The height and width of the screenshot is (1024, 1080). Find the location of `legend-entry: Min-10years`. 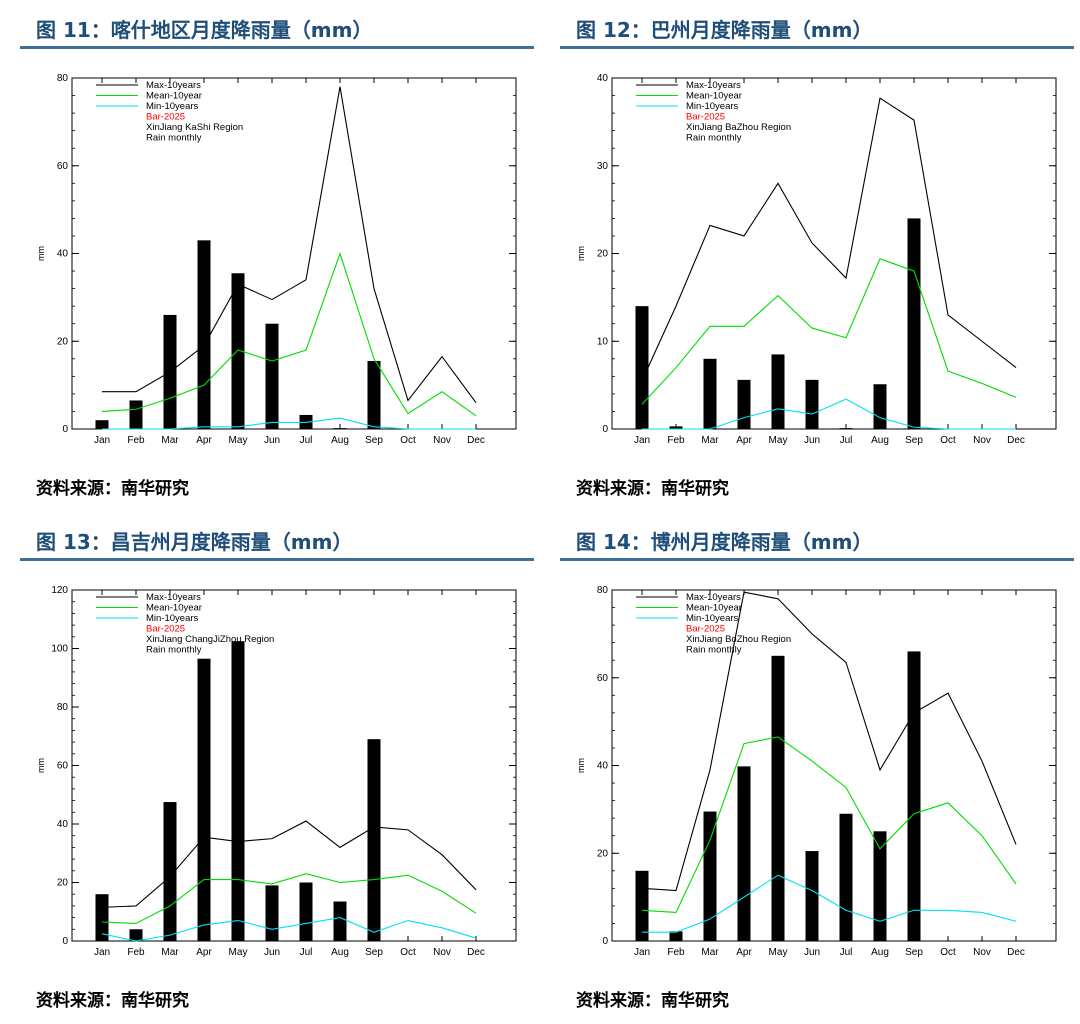

legend-entry: Min-10years is located at coordinates (172, 618).